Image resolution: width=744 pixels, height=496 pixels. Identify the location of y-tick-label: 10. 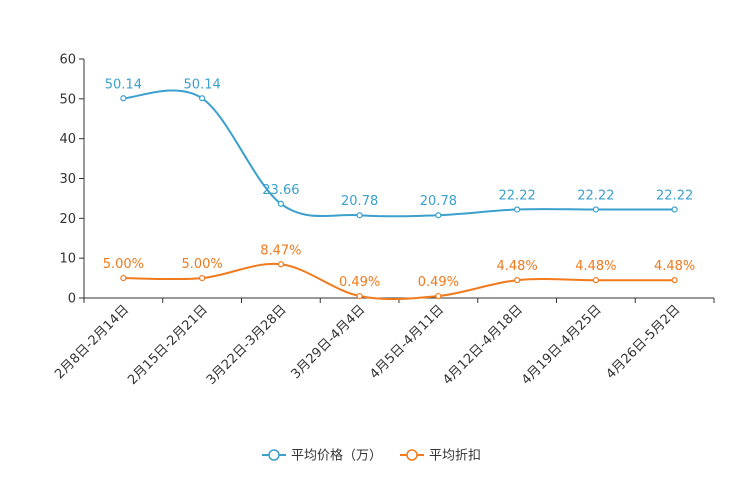
(67, 259).